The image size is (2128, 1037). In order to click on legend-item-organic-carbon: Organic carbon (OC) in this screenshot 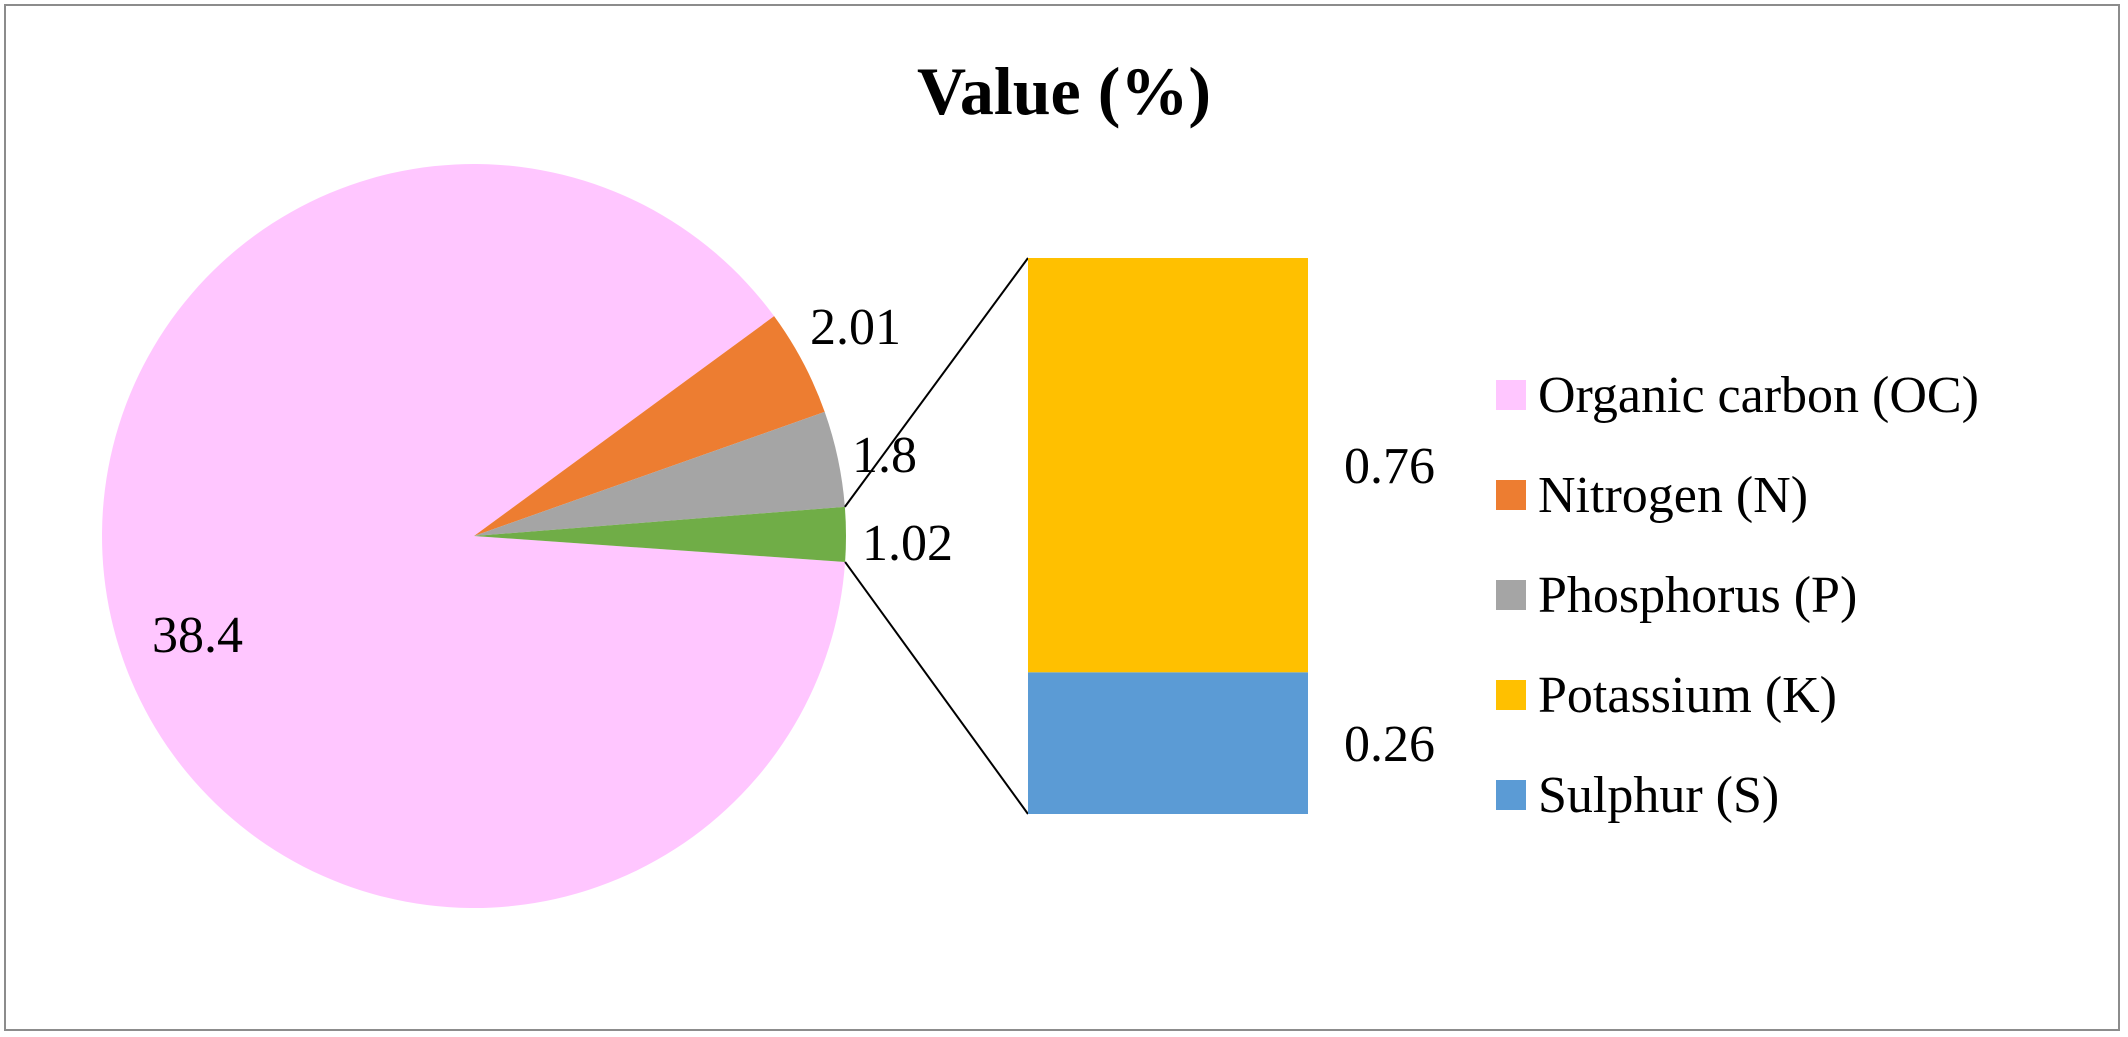, I will do `click(1737, 395)`.